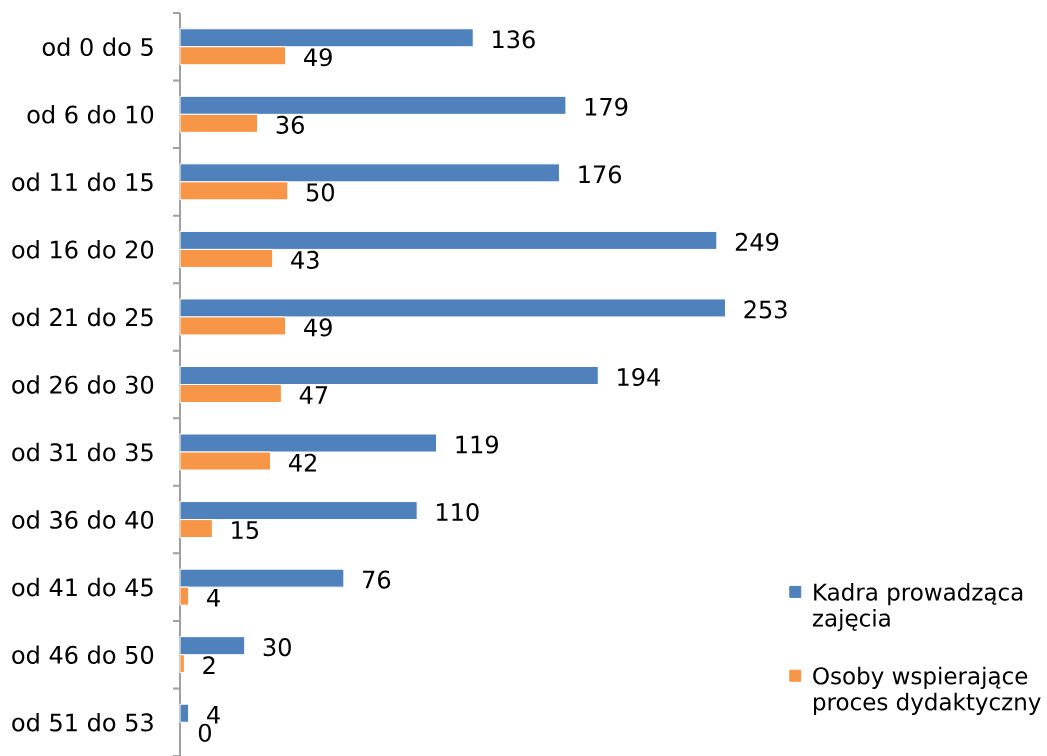 This screenshot has height=756, width=1047. What do you see at coordinates (82, 452) in the screenshot?
I see `y-tick-label: od 31 do 35` at bounding box center [82, 452].